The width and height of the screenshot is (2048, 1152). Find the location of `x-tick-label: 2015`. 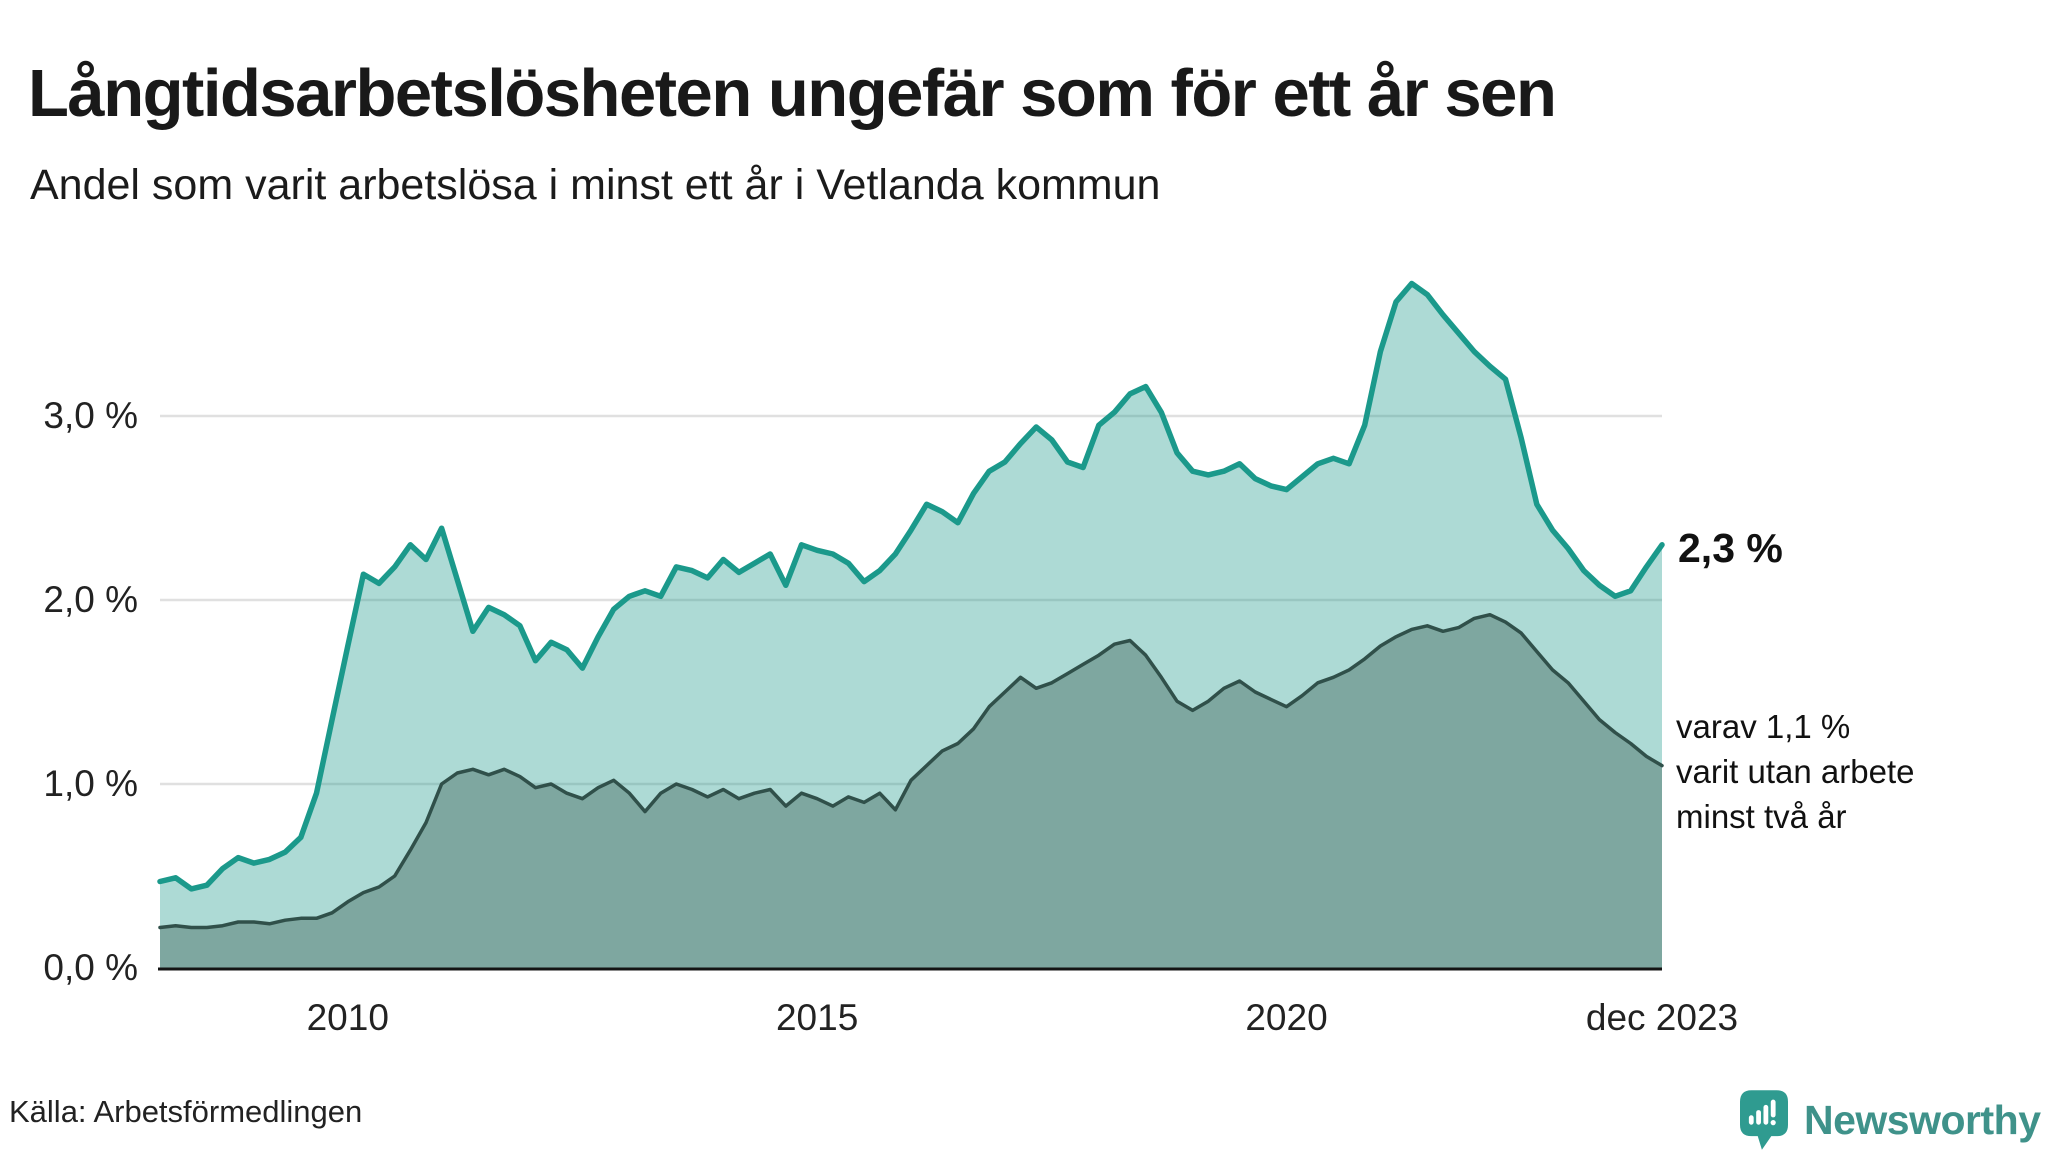

x-tick-label: 2015 is located at coordinates (817, 1017).